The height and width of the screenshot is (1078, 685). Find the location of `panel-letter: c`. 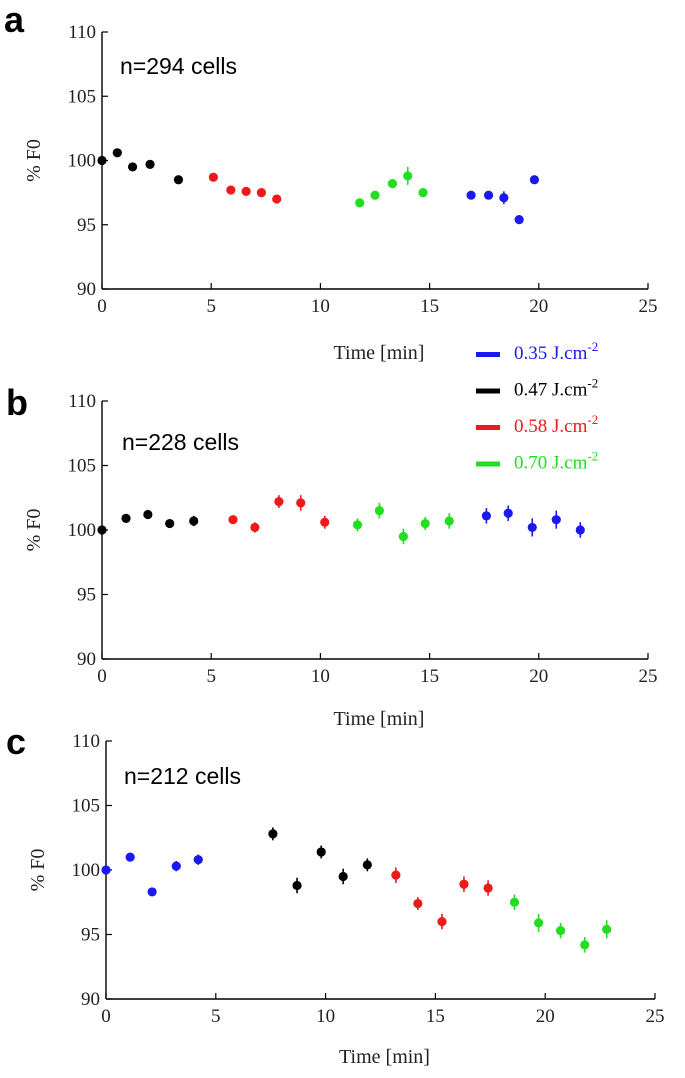

panel-letter: c is located at coordinates (16, 741).